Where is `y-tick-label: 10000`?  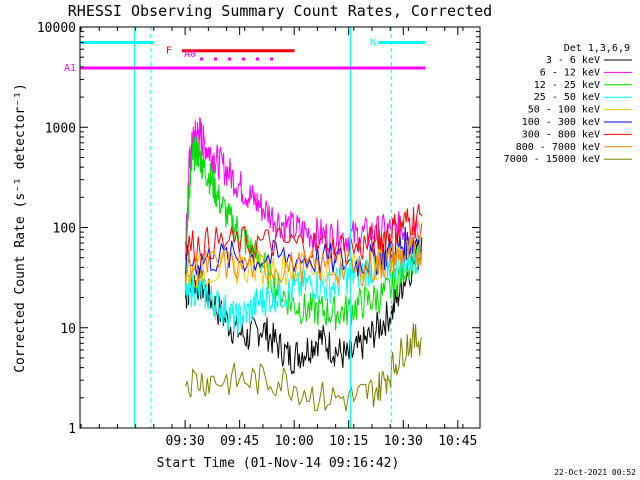 y-tick-label: 10000 is located at coordinates (56, 28).